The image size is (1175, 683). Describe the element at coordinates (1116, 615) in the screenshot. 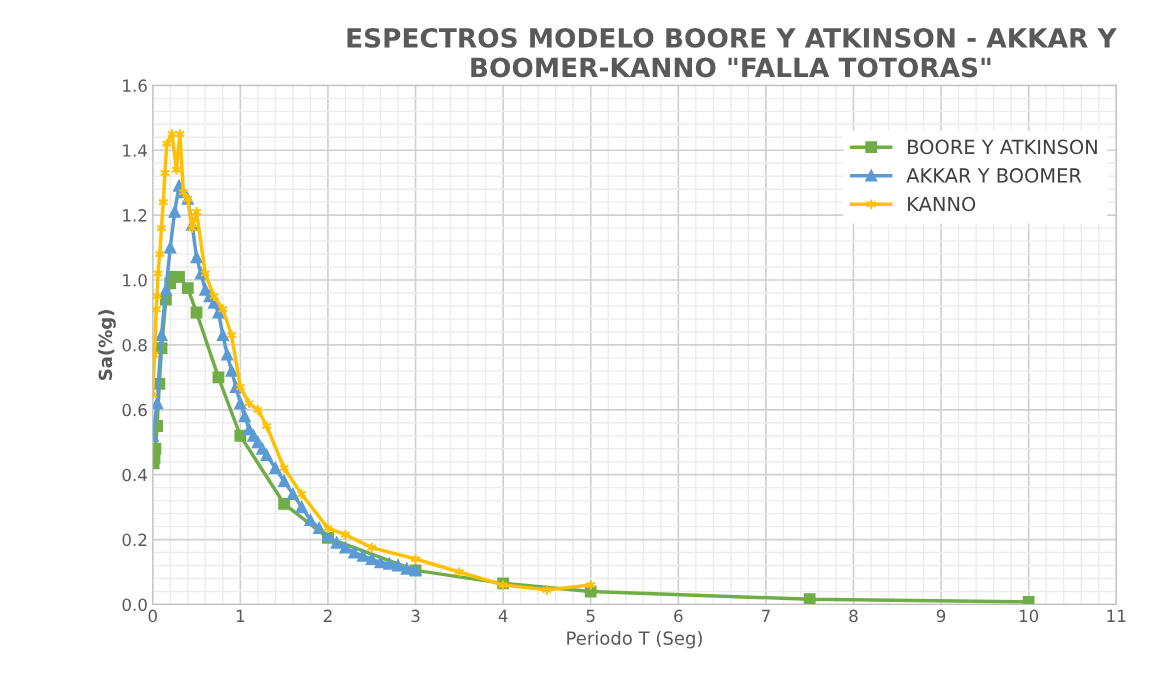

I see `x-tick-label: 11` at that location.